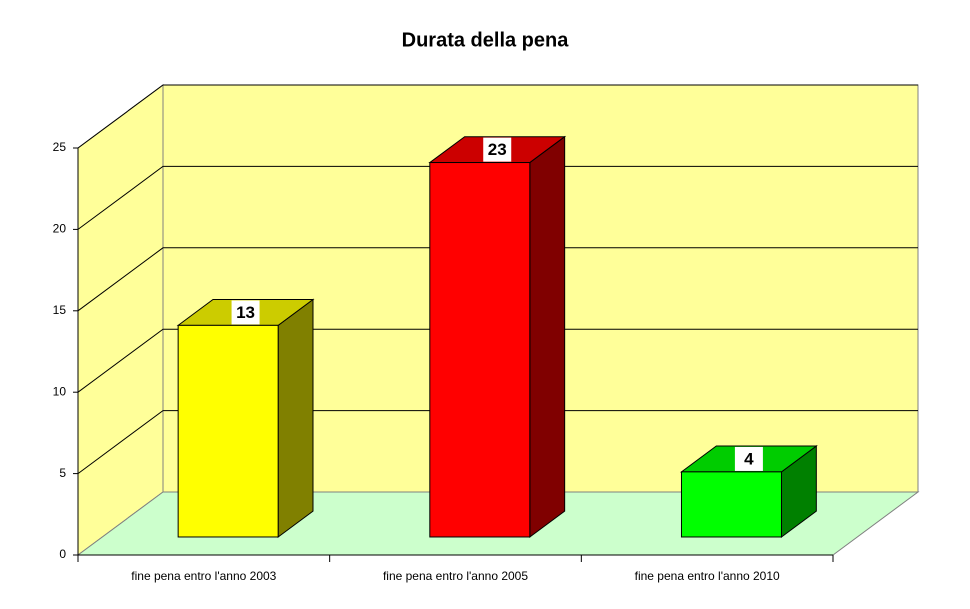  Describe the element at coordinates (62, 554) in the screenshot. I see `y-tick-label: 0` at that location.